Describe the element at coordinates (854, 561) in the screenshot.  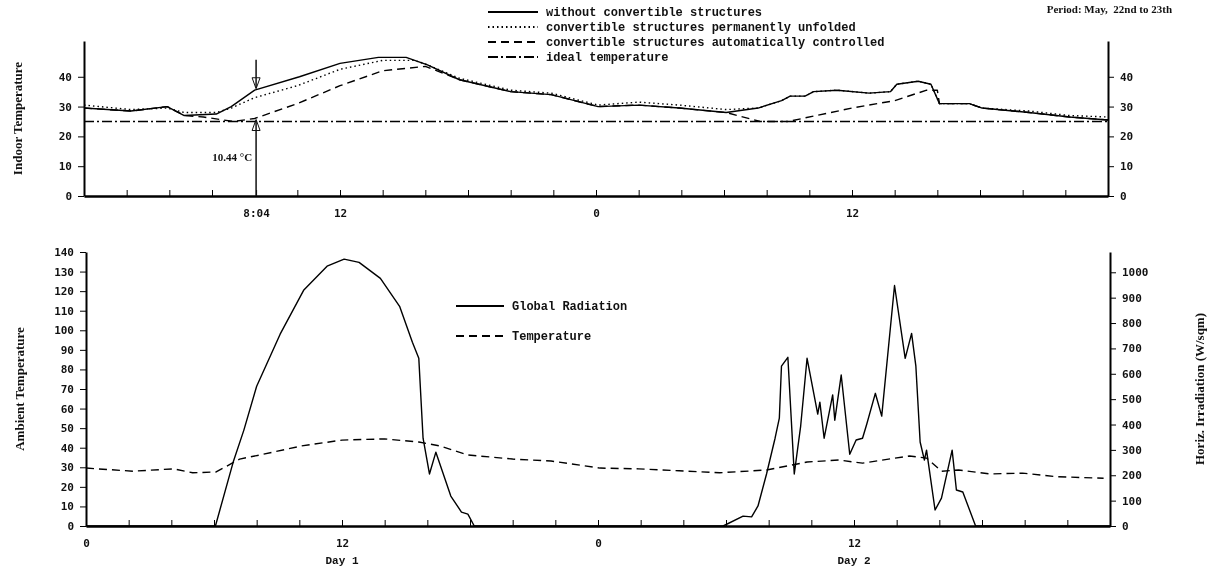
I see `text: Day 2` at that location.